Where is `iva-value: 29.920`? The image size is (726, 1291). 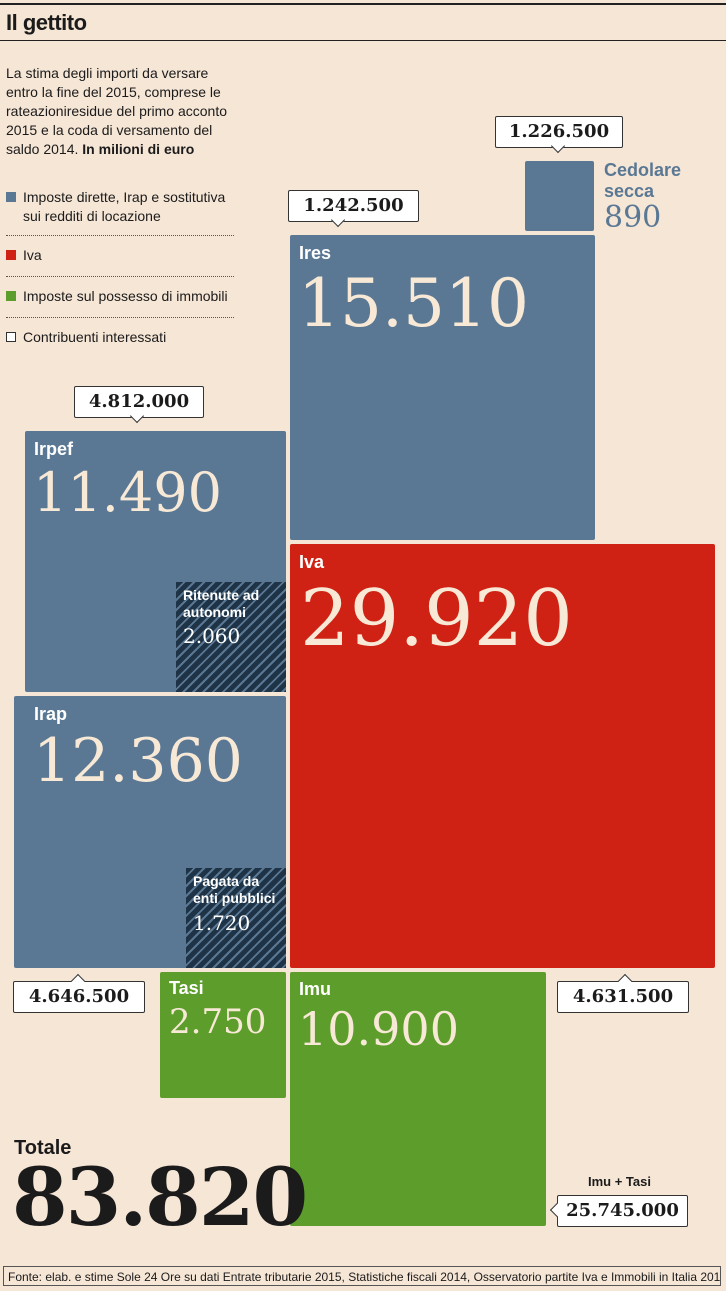
iva-value: 29.920 is located at coordinates (436, 619).